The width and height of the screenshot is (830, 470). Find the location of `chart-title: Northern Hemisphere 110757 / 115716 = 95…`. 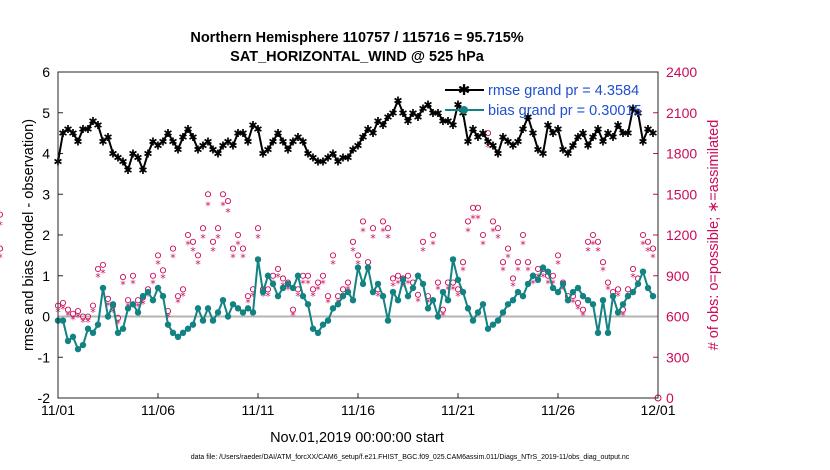

chart-title: Northern Hemisphere 110757 / 115716 = 95… is located at coordinates (356, 38).